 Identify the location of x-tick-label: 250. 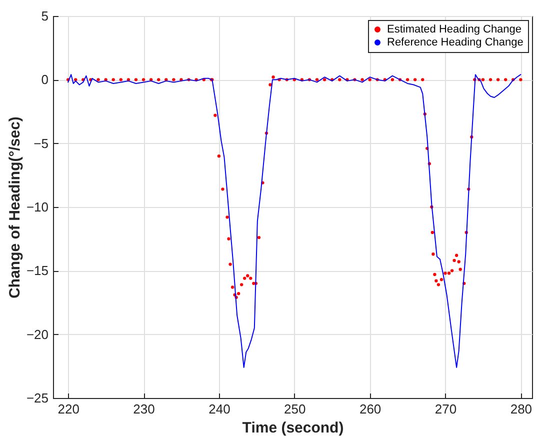
(295, 409).